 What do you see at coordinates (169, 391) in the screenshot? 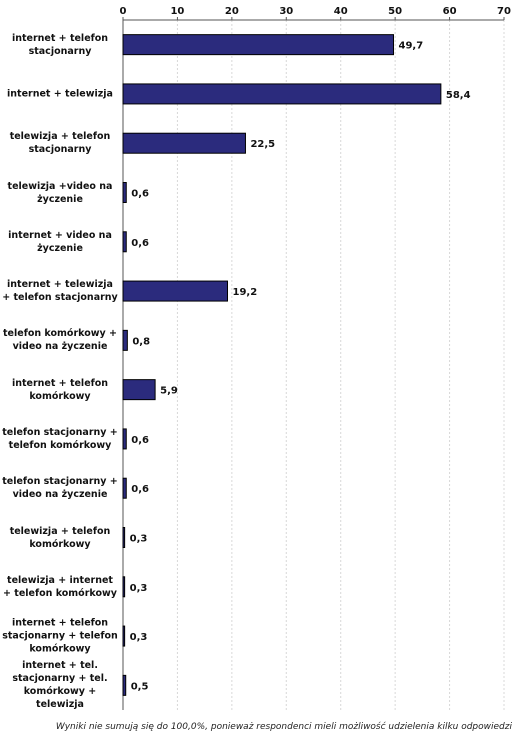
I see `data-label: 5,9` at bounding box center [169, 391].